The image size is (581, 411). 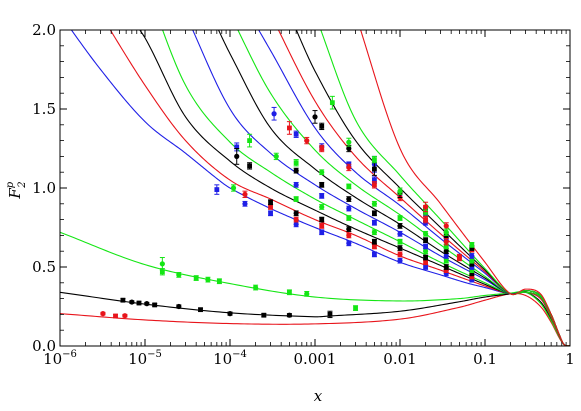 I want to click on x-tick-label: 0.1, so click(x=485, y=359).